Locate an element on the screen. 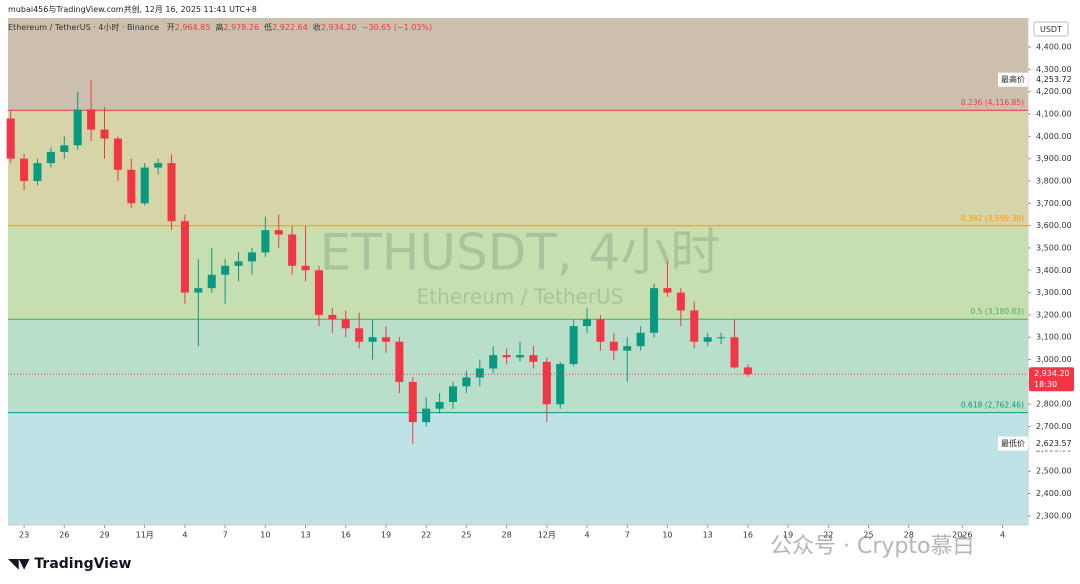  brand: ◥▼ TradingView is located at coordinates (70, 564).